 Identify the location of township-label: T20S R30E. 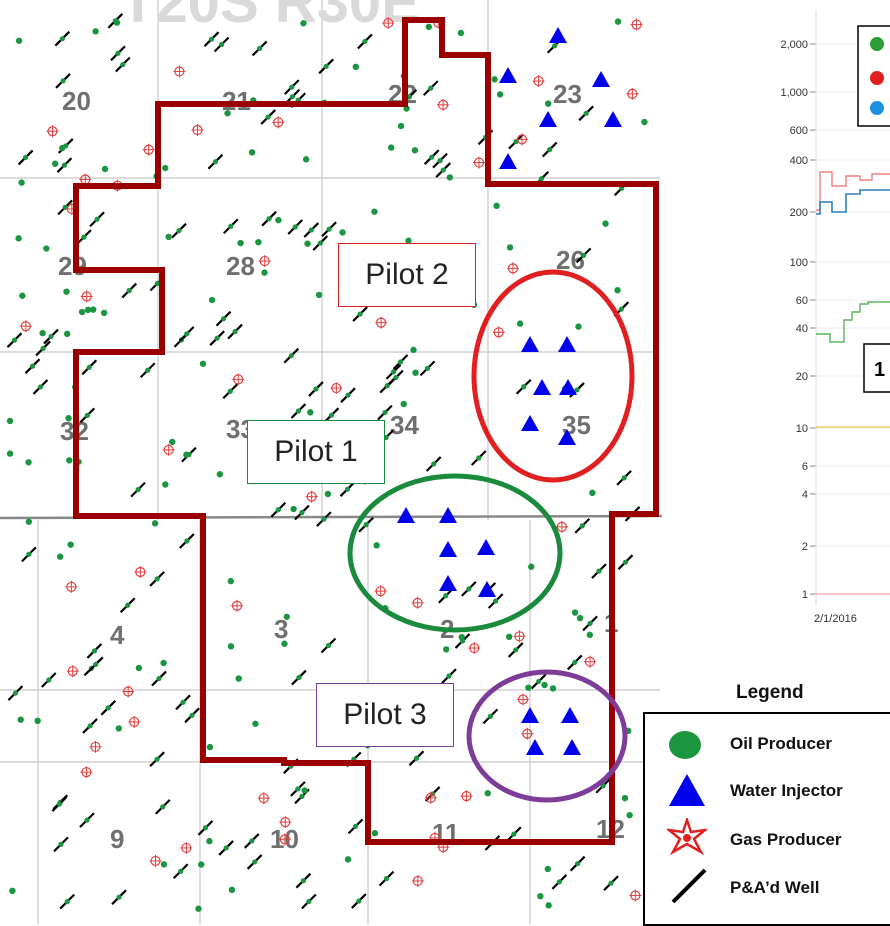
(270, 17).